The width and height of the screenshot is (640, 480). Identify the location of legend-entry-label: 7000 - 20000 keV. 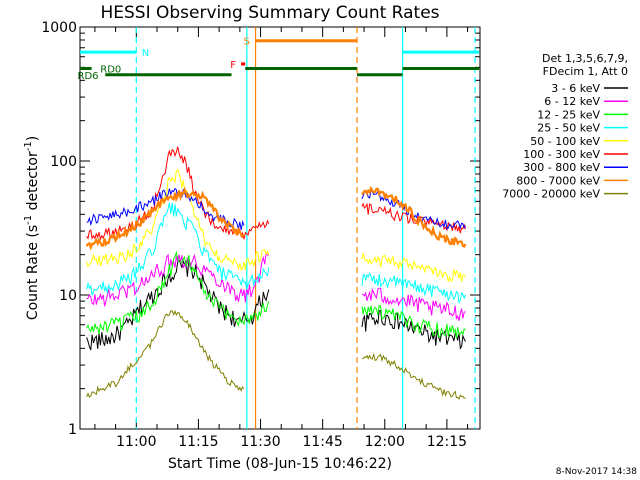
(551, 194).